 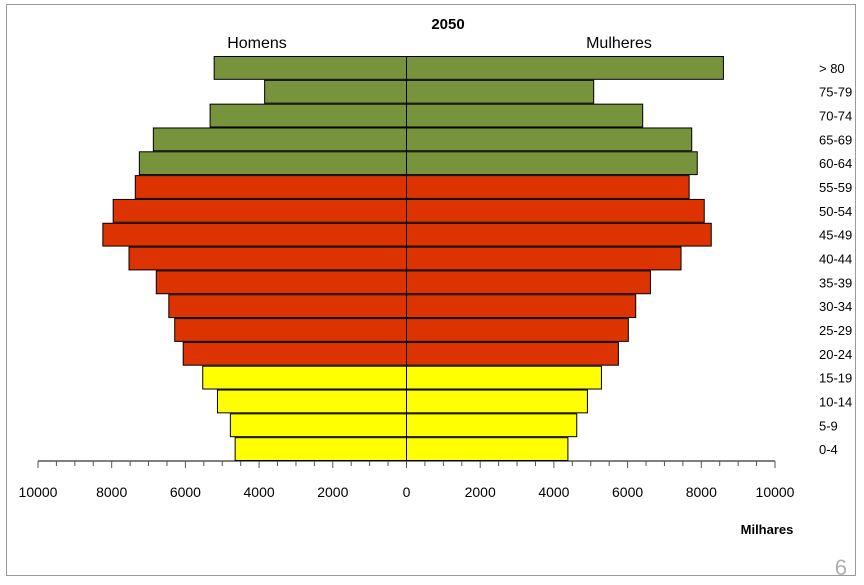 I want to click on category-label: 30-34, so click(x=835, y=306).